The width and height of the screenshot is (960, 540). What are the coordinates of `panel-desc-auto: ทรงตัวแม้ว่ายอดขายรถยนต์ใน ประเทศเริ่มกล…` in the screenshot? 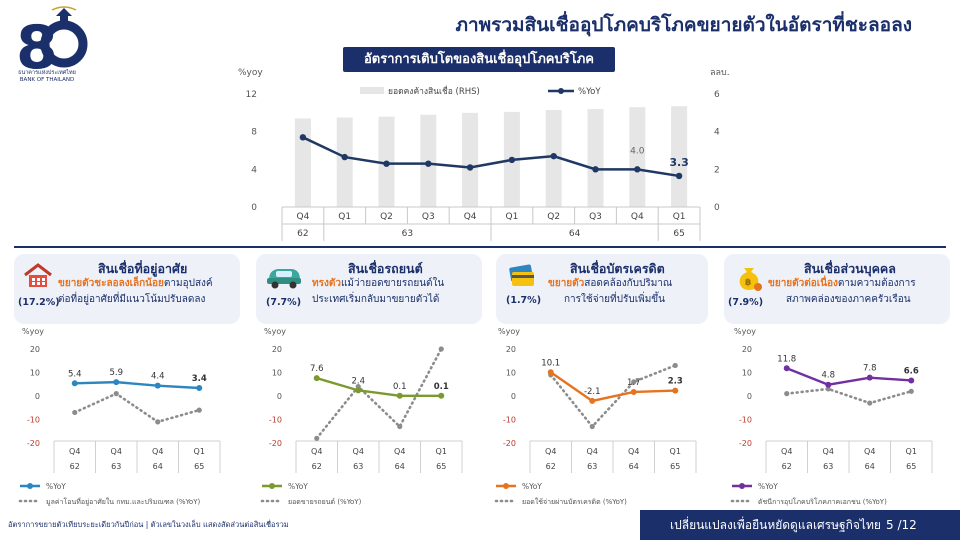 It's located at (378, 291).